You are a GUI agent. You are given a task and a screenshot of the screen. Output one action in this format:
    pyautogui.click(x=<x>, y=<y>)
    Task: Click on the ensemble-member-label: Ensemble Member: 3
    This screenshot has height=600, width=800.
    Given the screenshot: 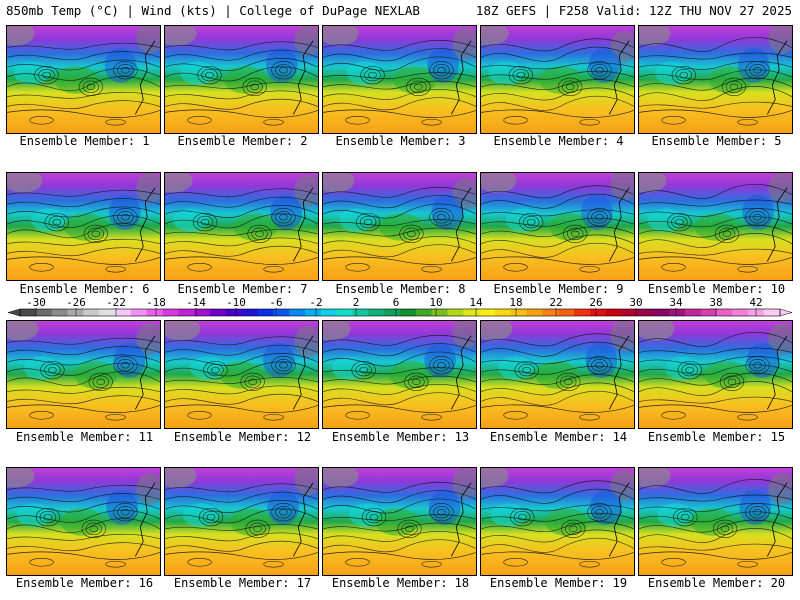 What is the action you would take?
    pyautogui.click(x=400, y=141)
    